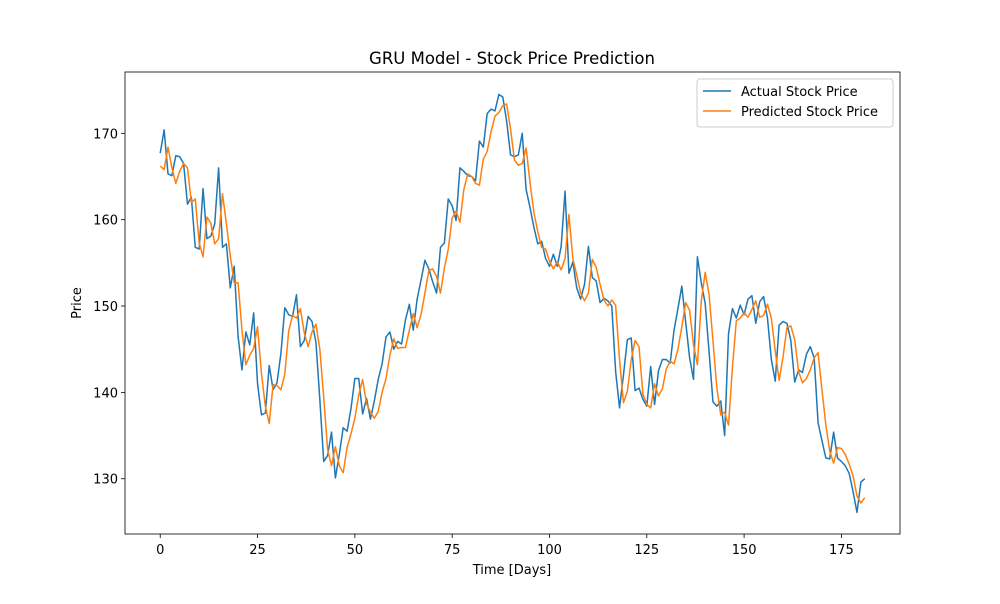 Image resolution: width=1000 pixels, height=604 pixels. I want to click on legend-box, so click(795, 103).